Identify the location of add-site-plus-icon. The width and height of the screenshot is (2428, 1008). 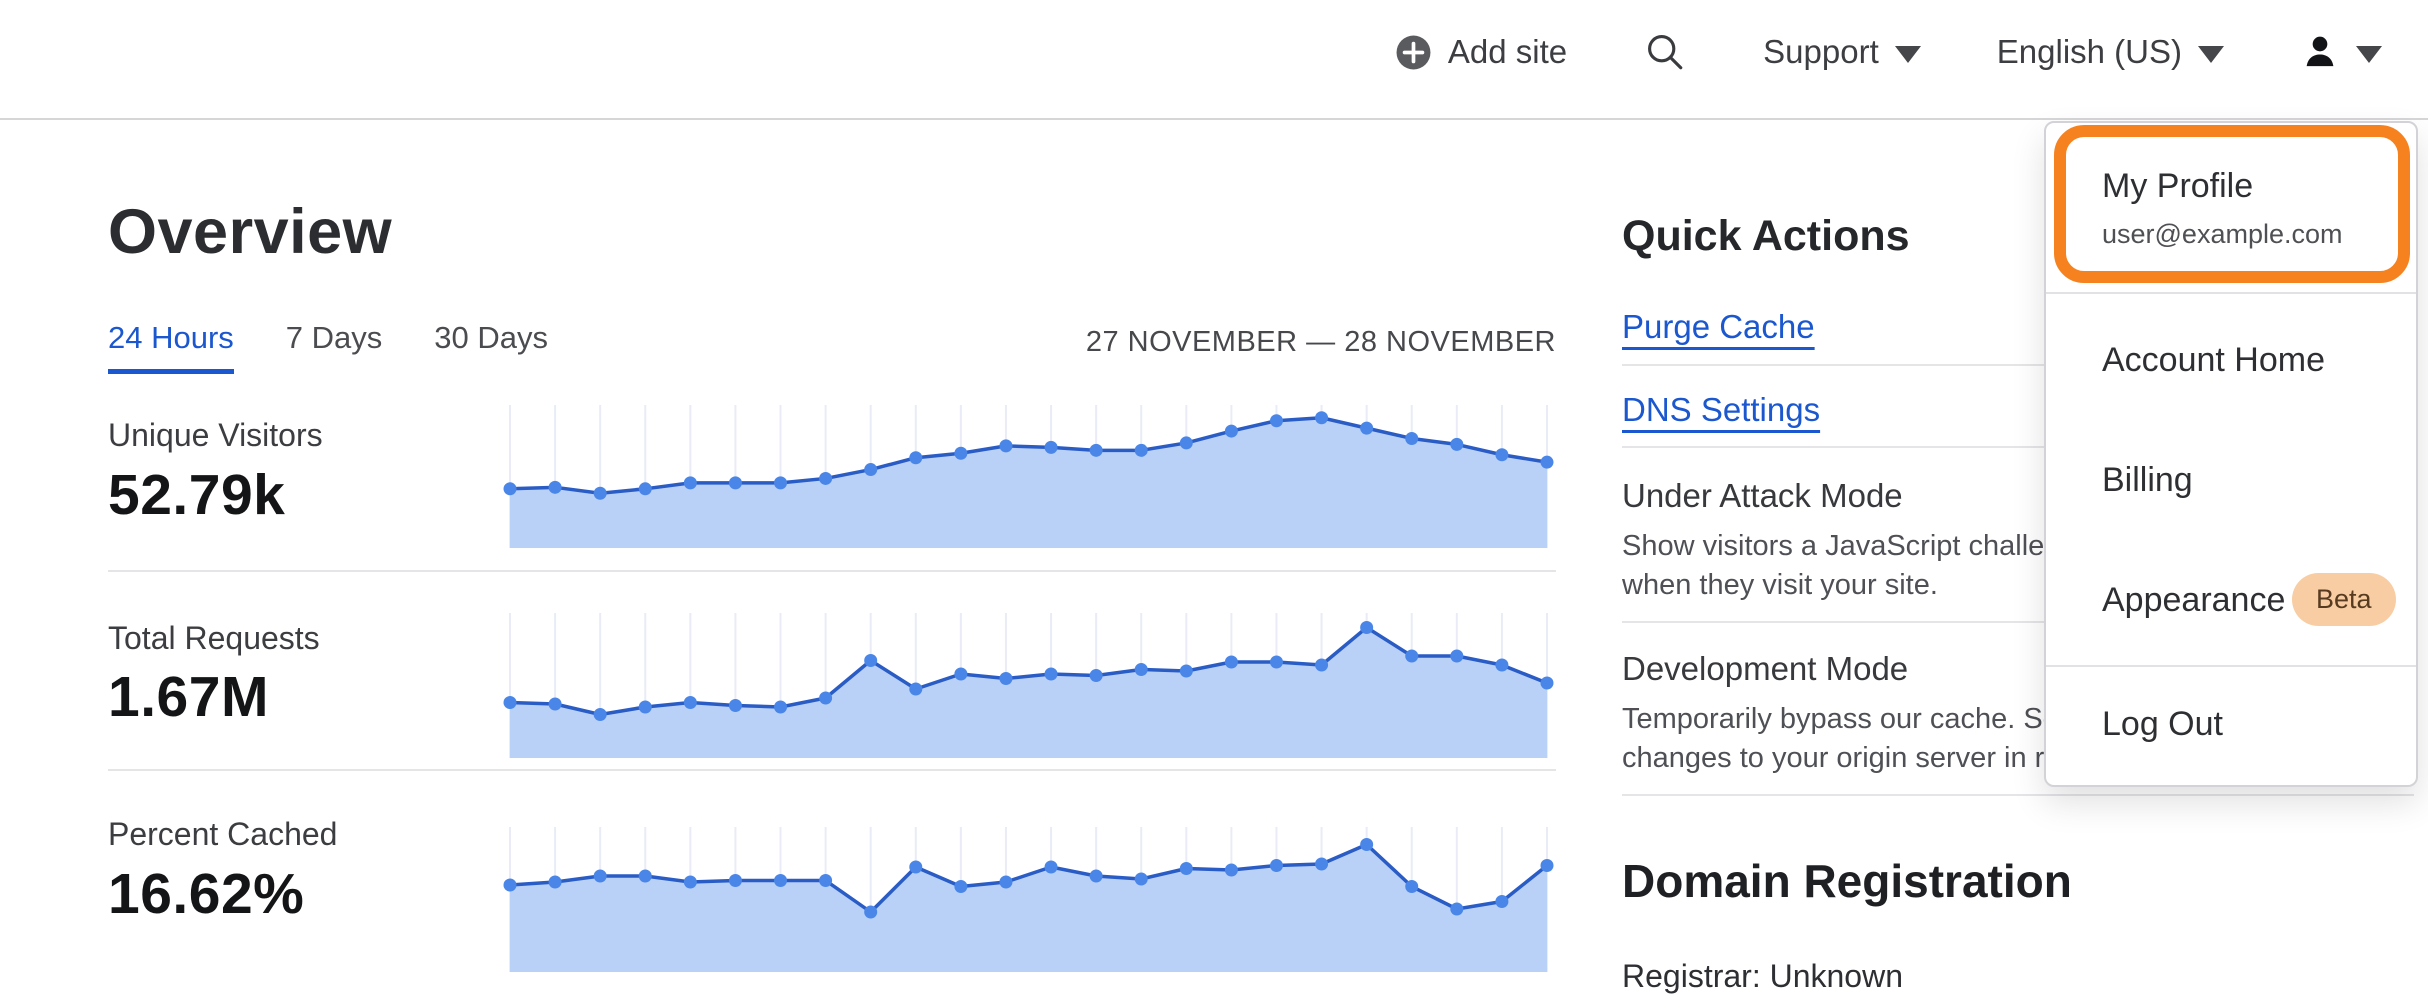
(1413, 52).